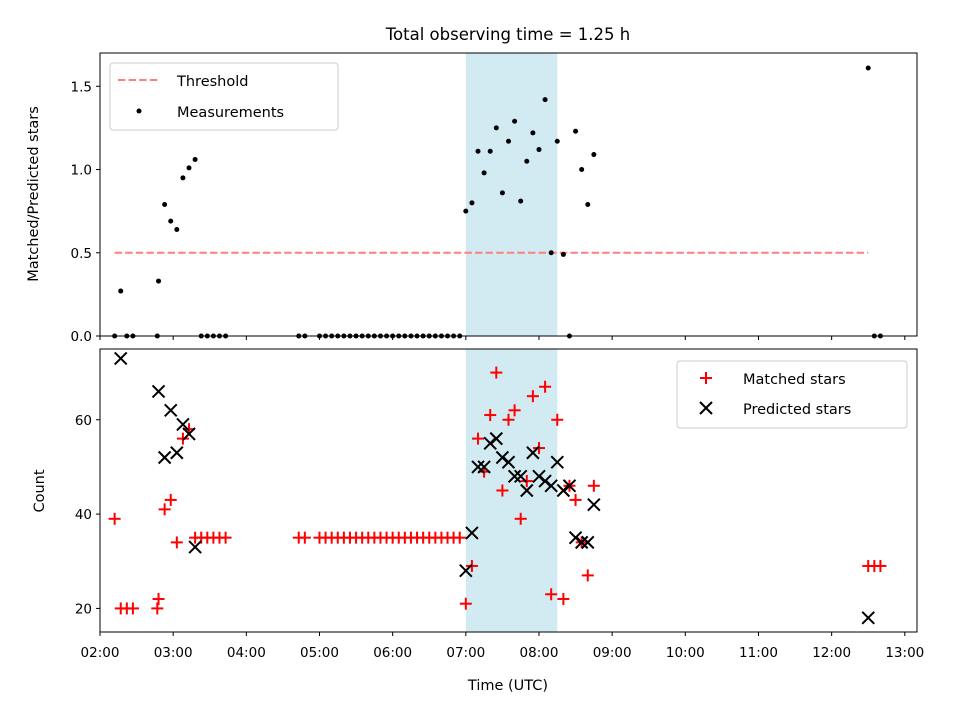  What do you see at coordinates (81, 254) in the screenshot?
I see `y-tick-label: 0.5` at bounding box center [81, 254].